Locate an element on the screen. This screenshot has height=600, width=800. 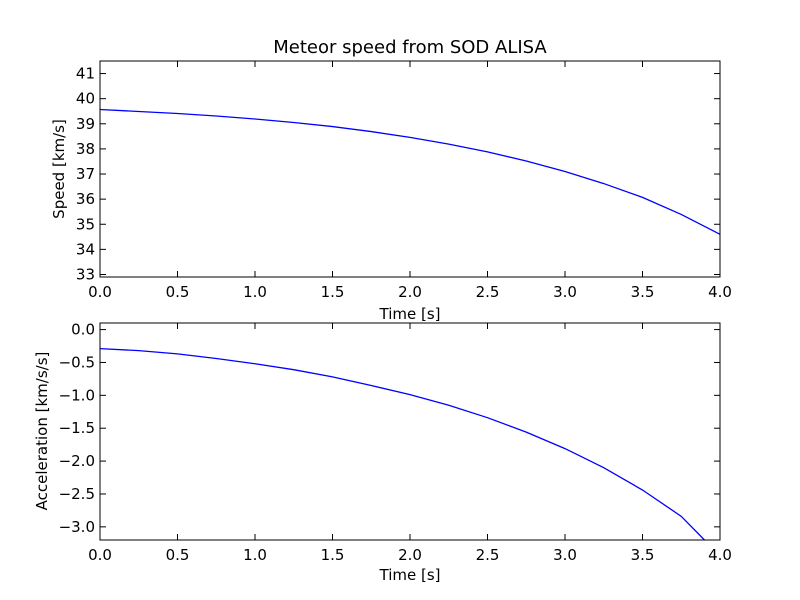
acceleration-y-axis-label: Acceleration [km/s/s] is located at coordinates (42, 431).